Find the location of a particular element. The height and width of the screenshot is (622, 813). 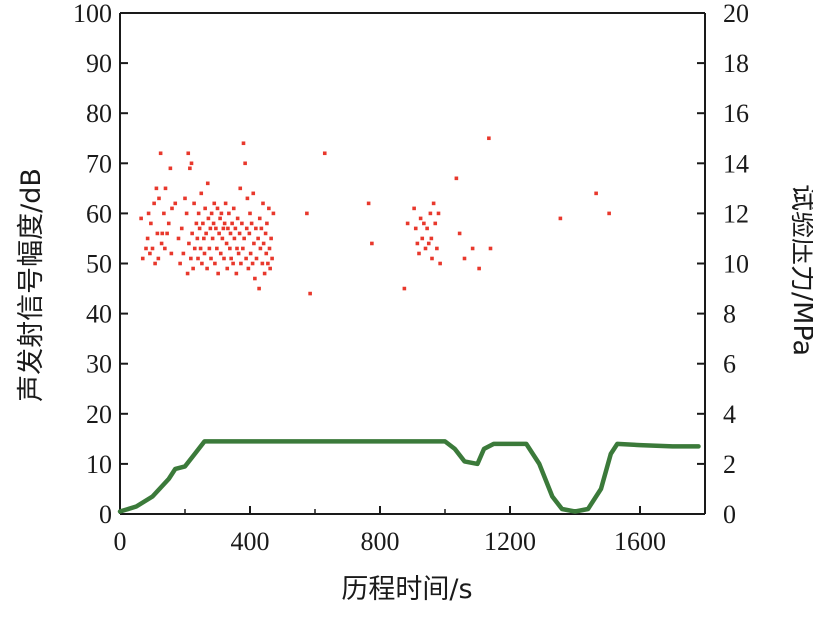

y-left-tick-label: 40 is located at coordinates (99, 314).